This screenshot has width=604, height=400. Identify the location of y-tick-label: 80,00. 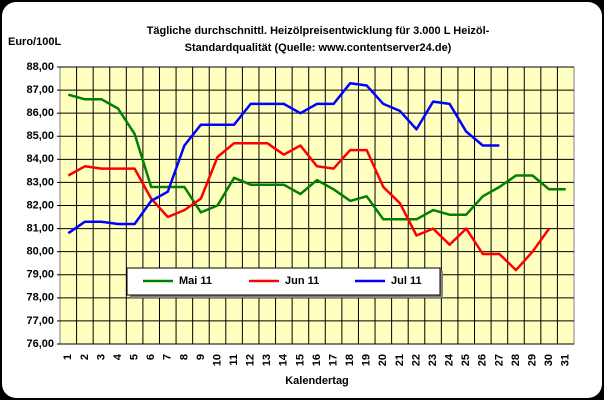
(40, 252).